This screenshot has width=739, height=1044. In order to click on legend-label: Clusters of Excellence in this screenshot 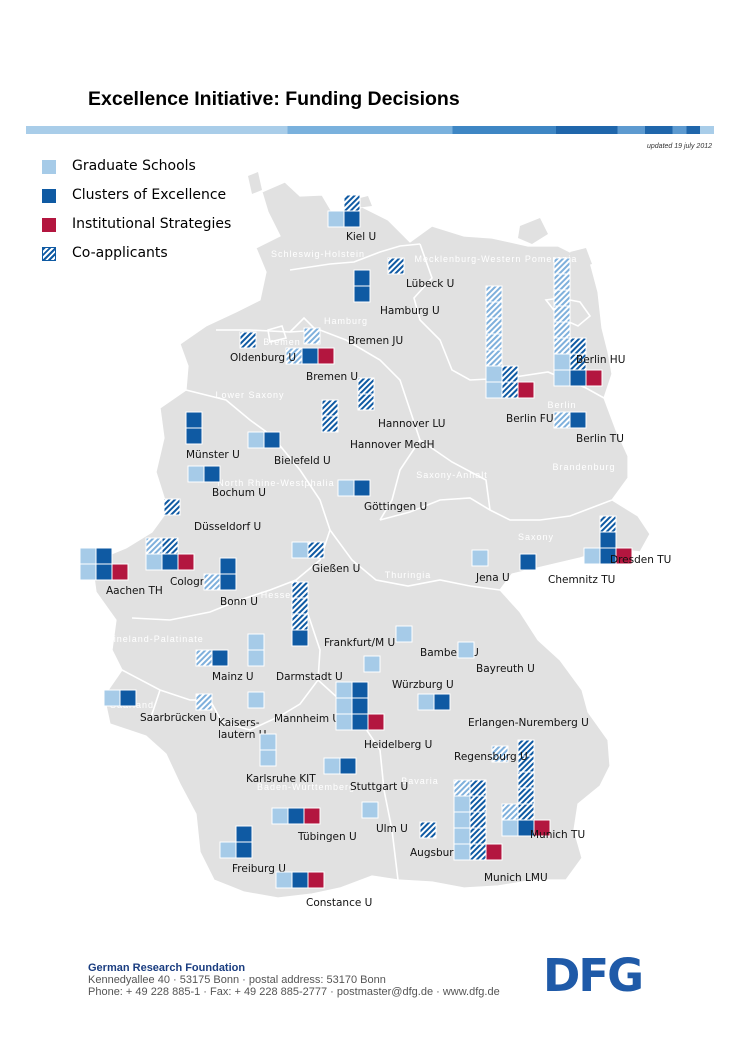, I will do `click(149, 195)`.